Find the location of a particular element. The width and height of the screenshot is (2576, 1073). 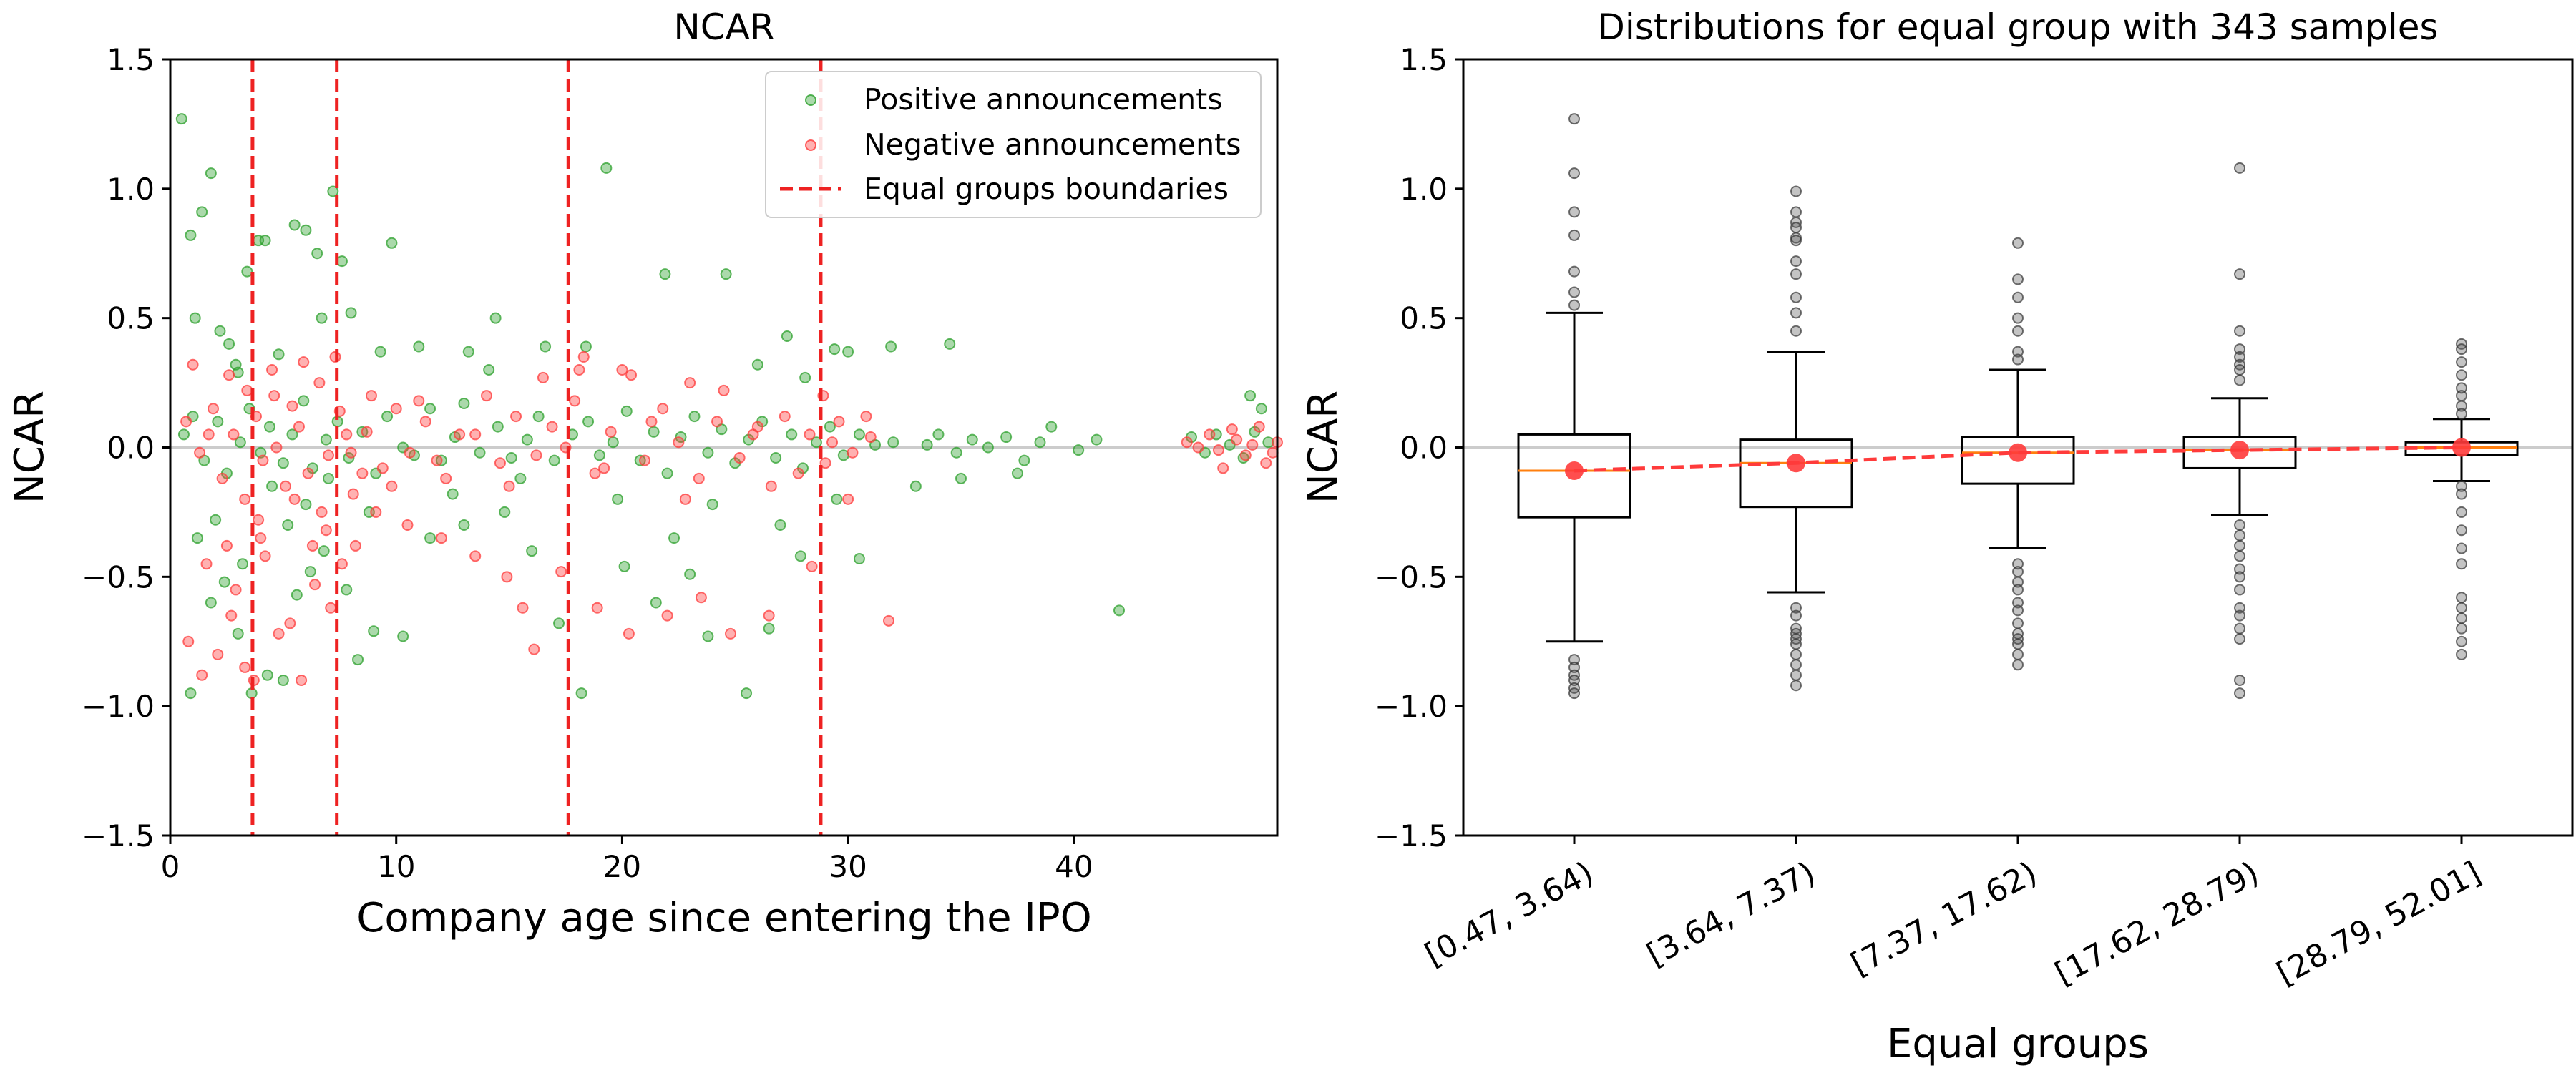

x-tick-label: 20 is located at coordinates (622, 866).